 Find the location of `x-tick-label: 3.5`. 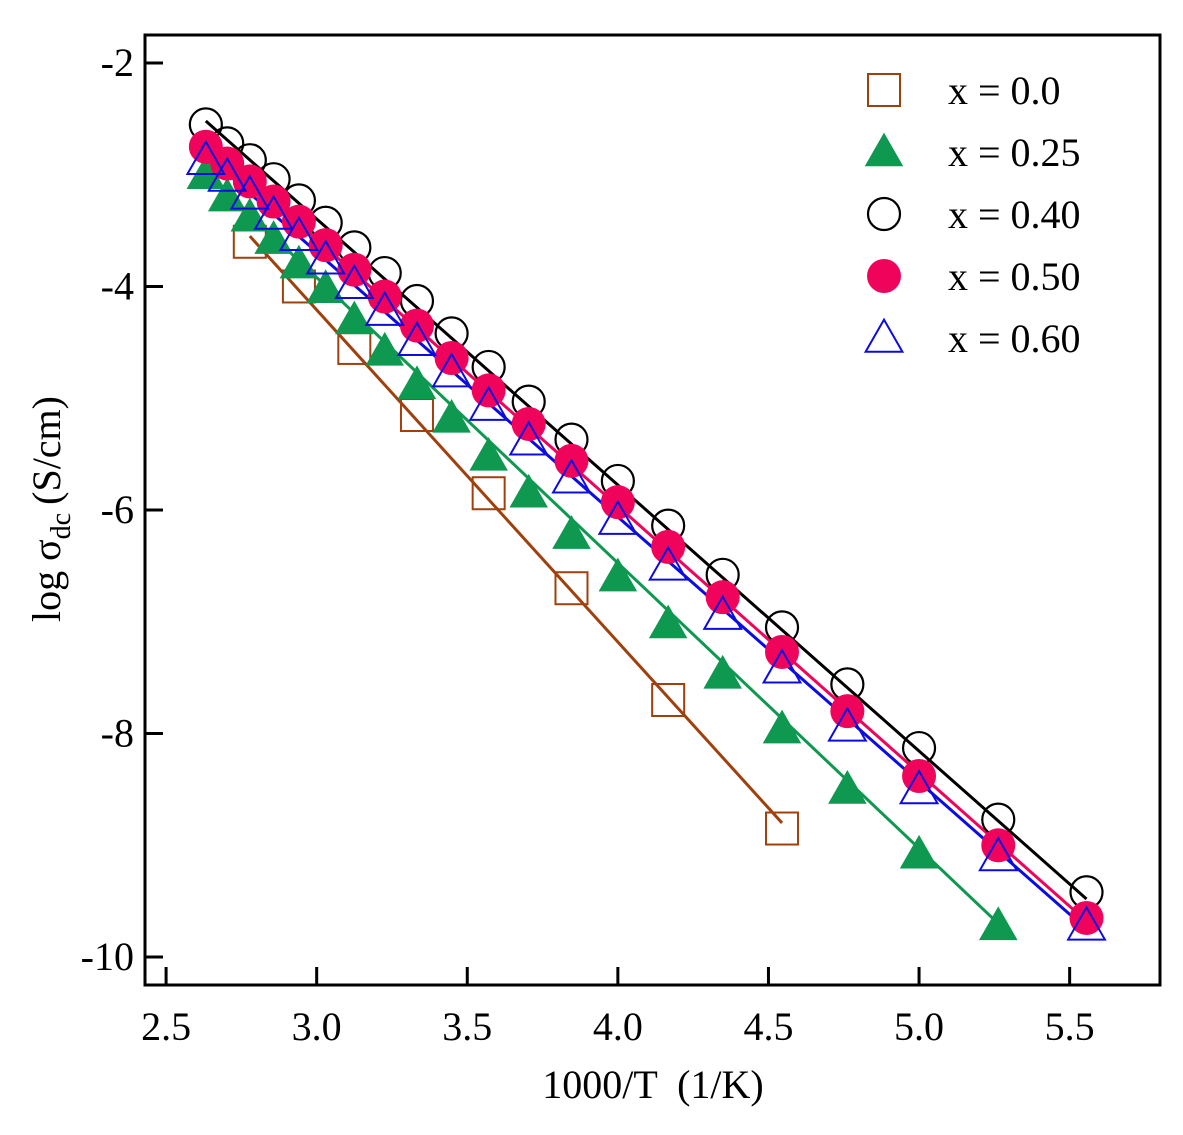

x-tick-label: 3.5 is located at coordinates (467, 1026).